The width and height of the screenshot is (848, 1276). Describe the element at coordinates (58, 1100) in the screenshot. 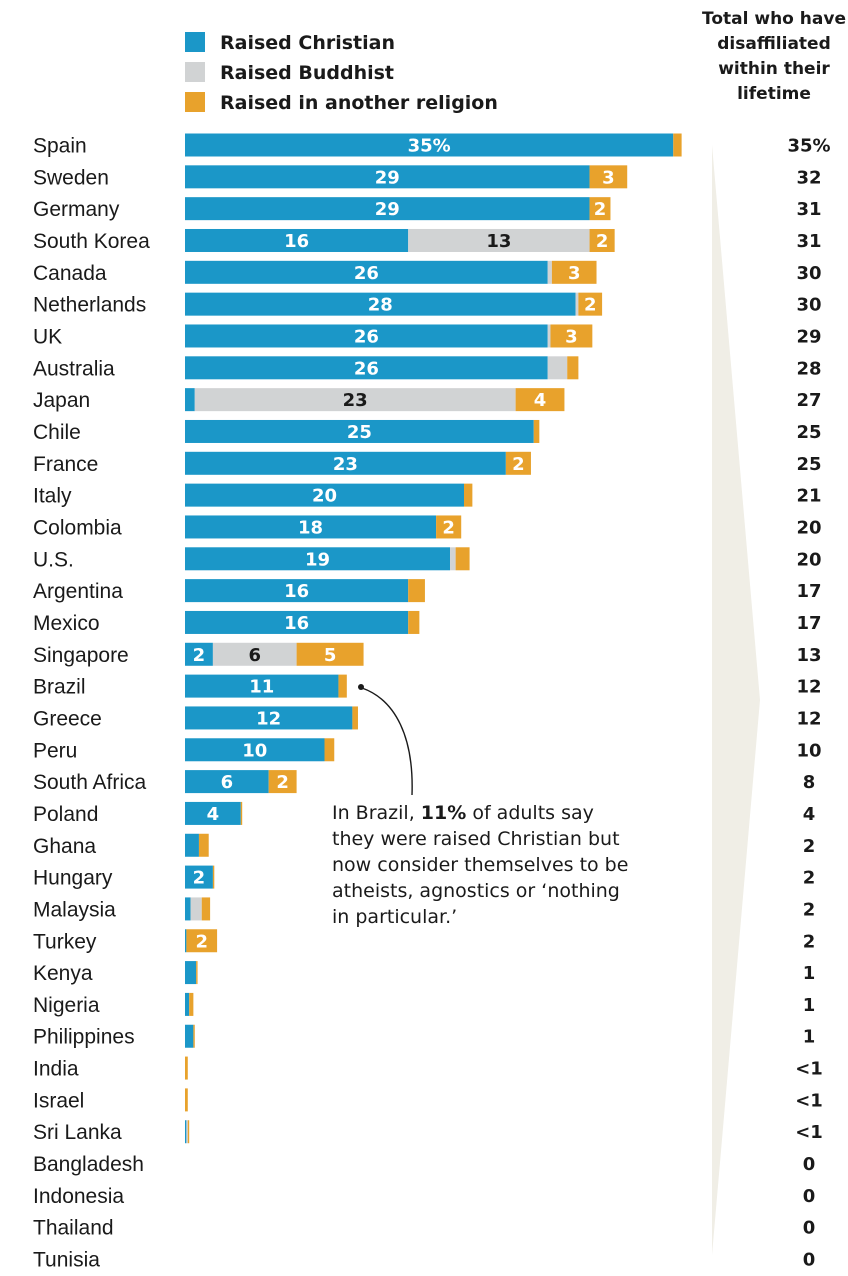

I see `country-label: Israel` at that location.